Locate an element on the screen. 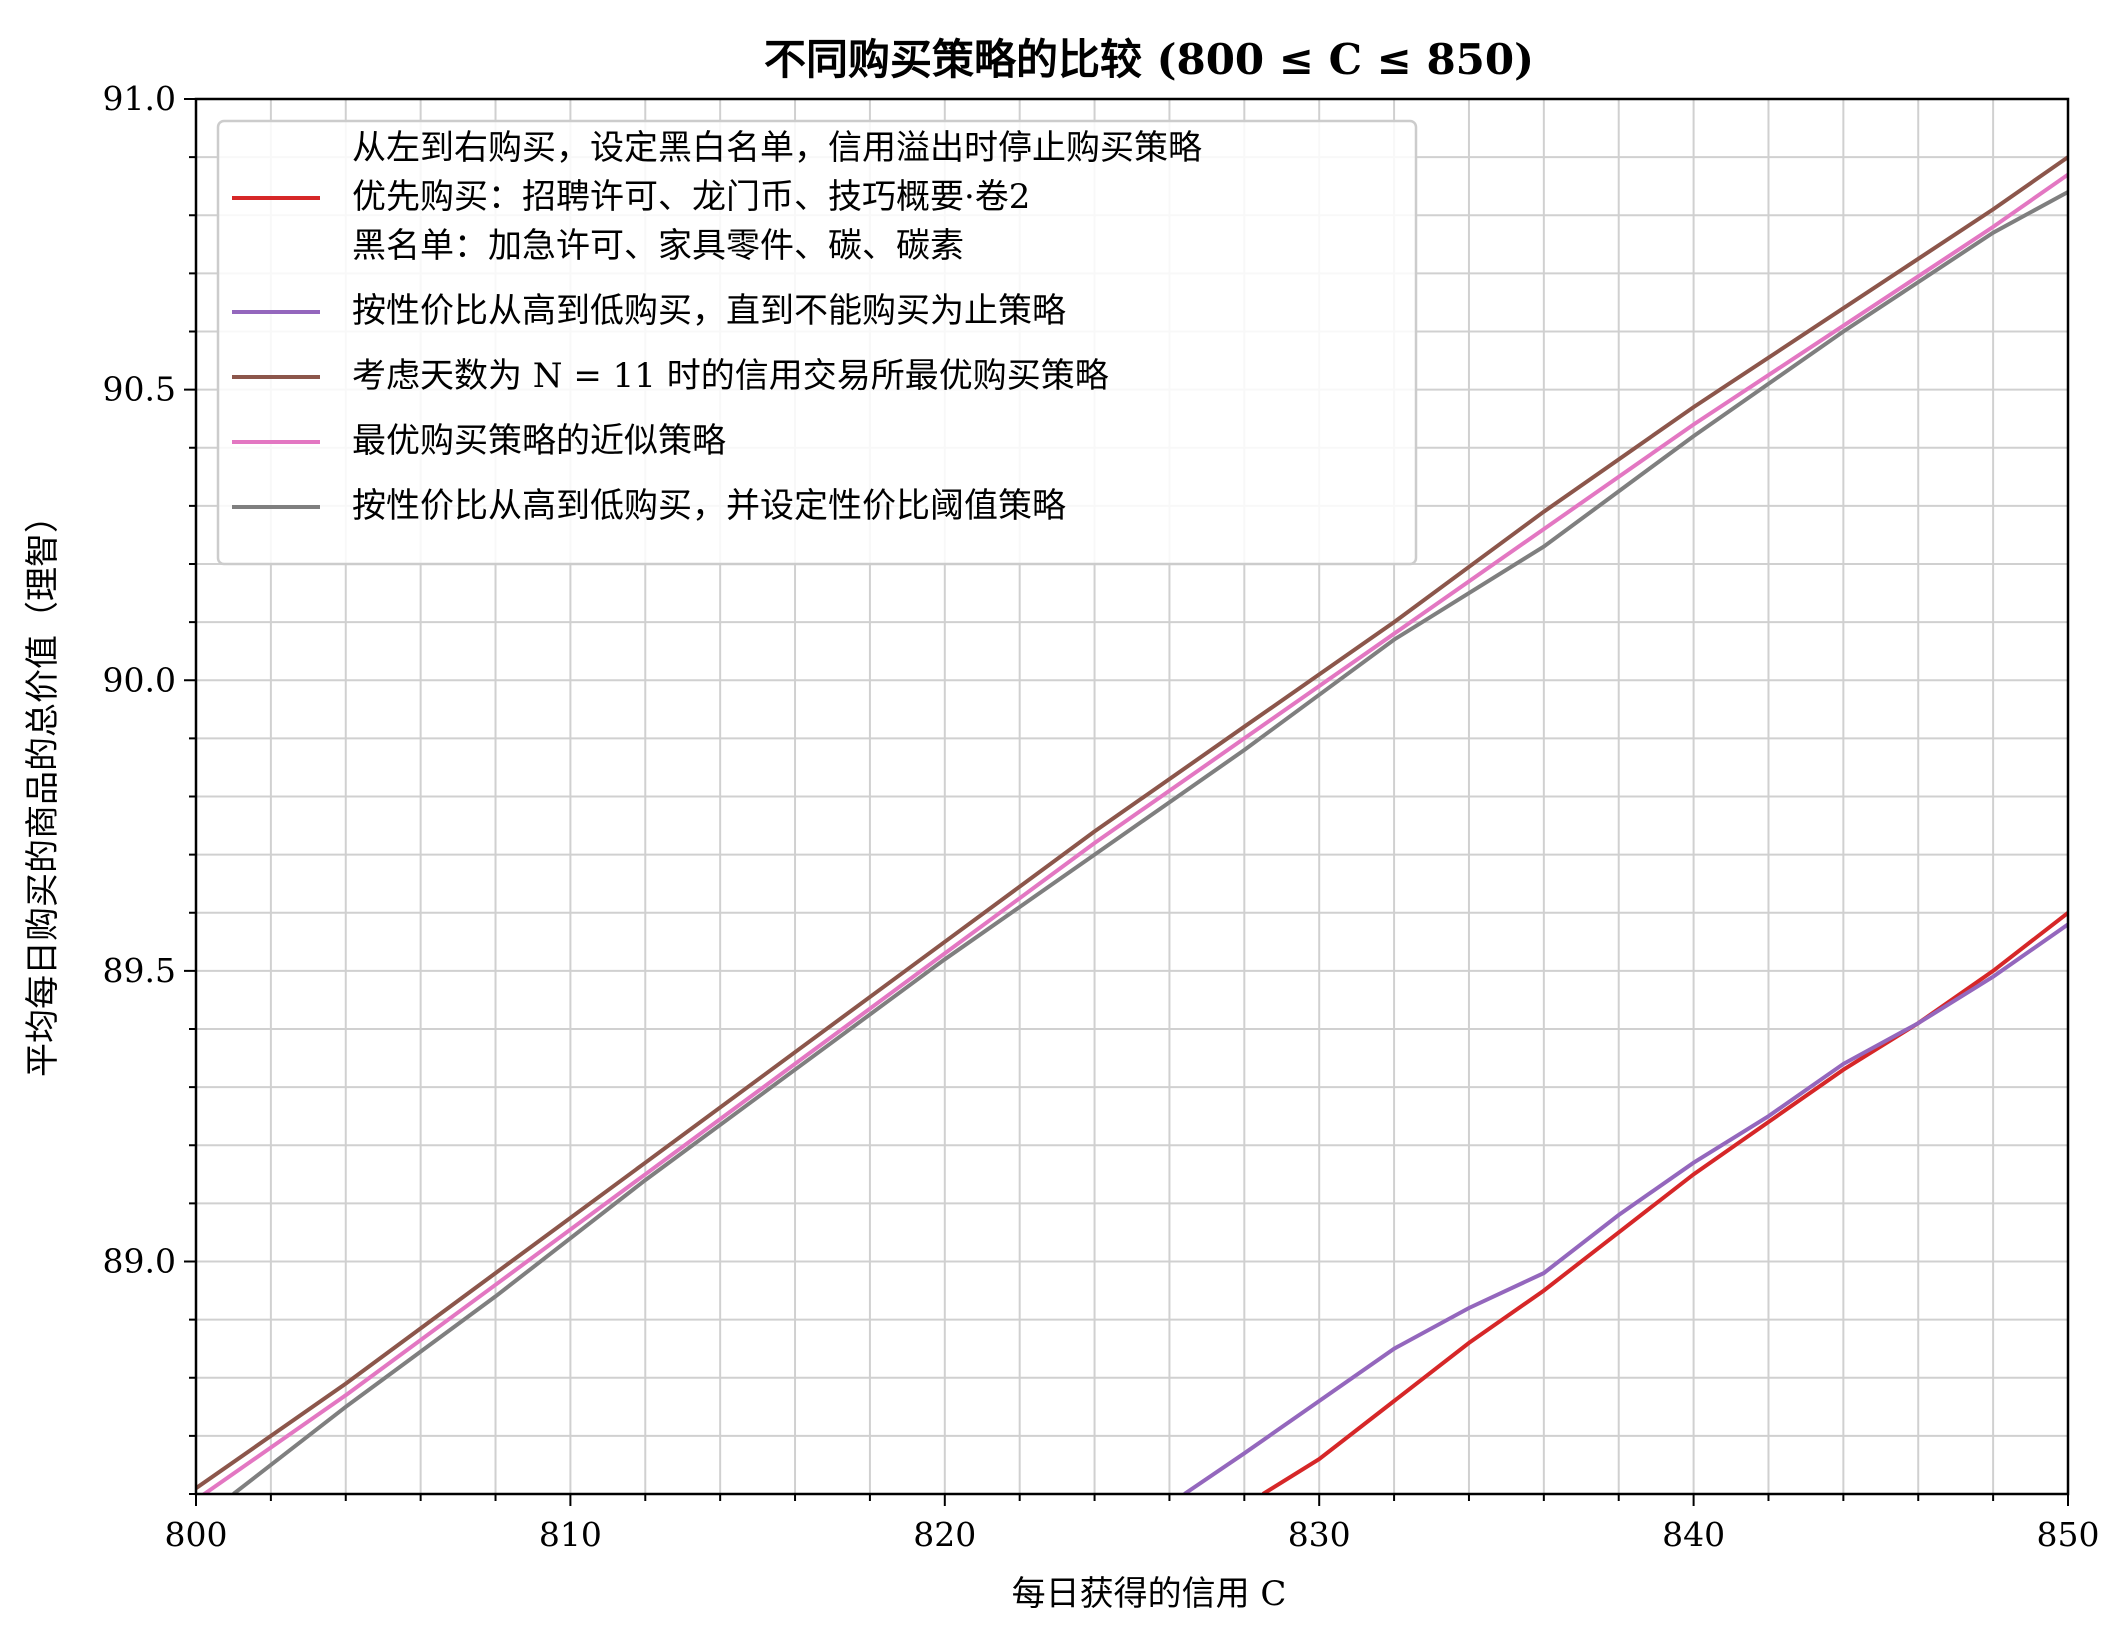 Image resolution: width=2115 pixels, height=1643 pixels. legend-label-2: 考虑天数为 N = 11 时的信用交易所最优购买策略 is located at coordinates (730, 376).